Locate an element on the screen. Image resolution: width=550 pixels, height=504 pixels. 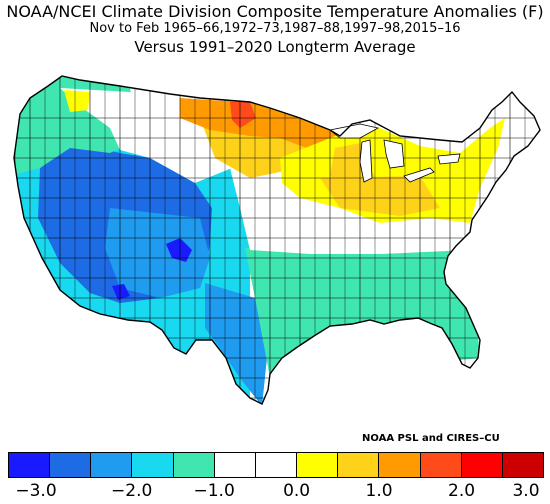
lake-ontario is located at coordinates (449, 159).